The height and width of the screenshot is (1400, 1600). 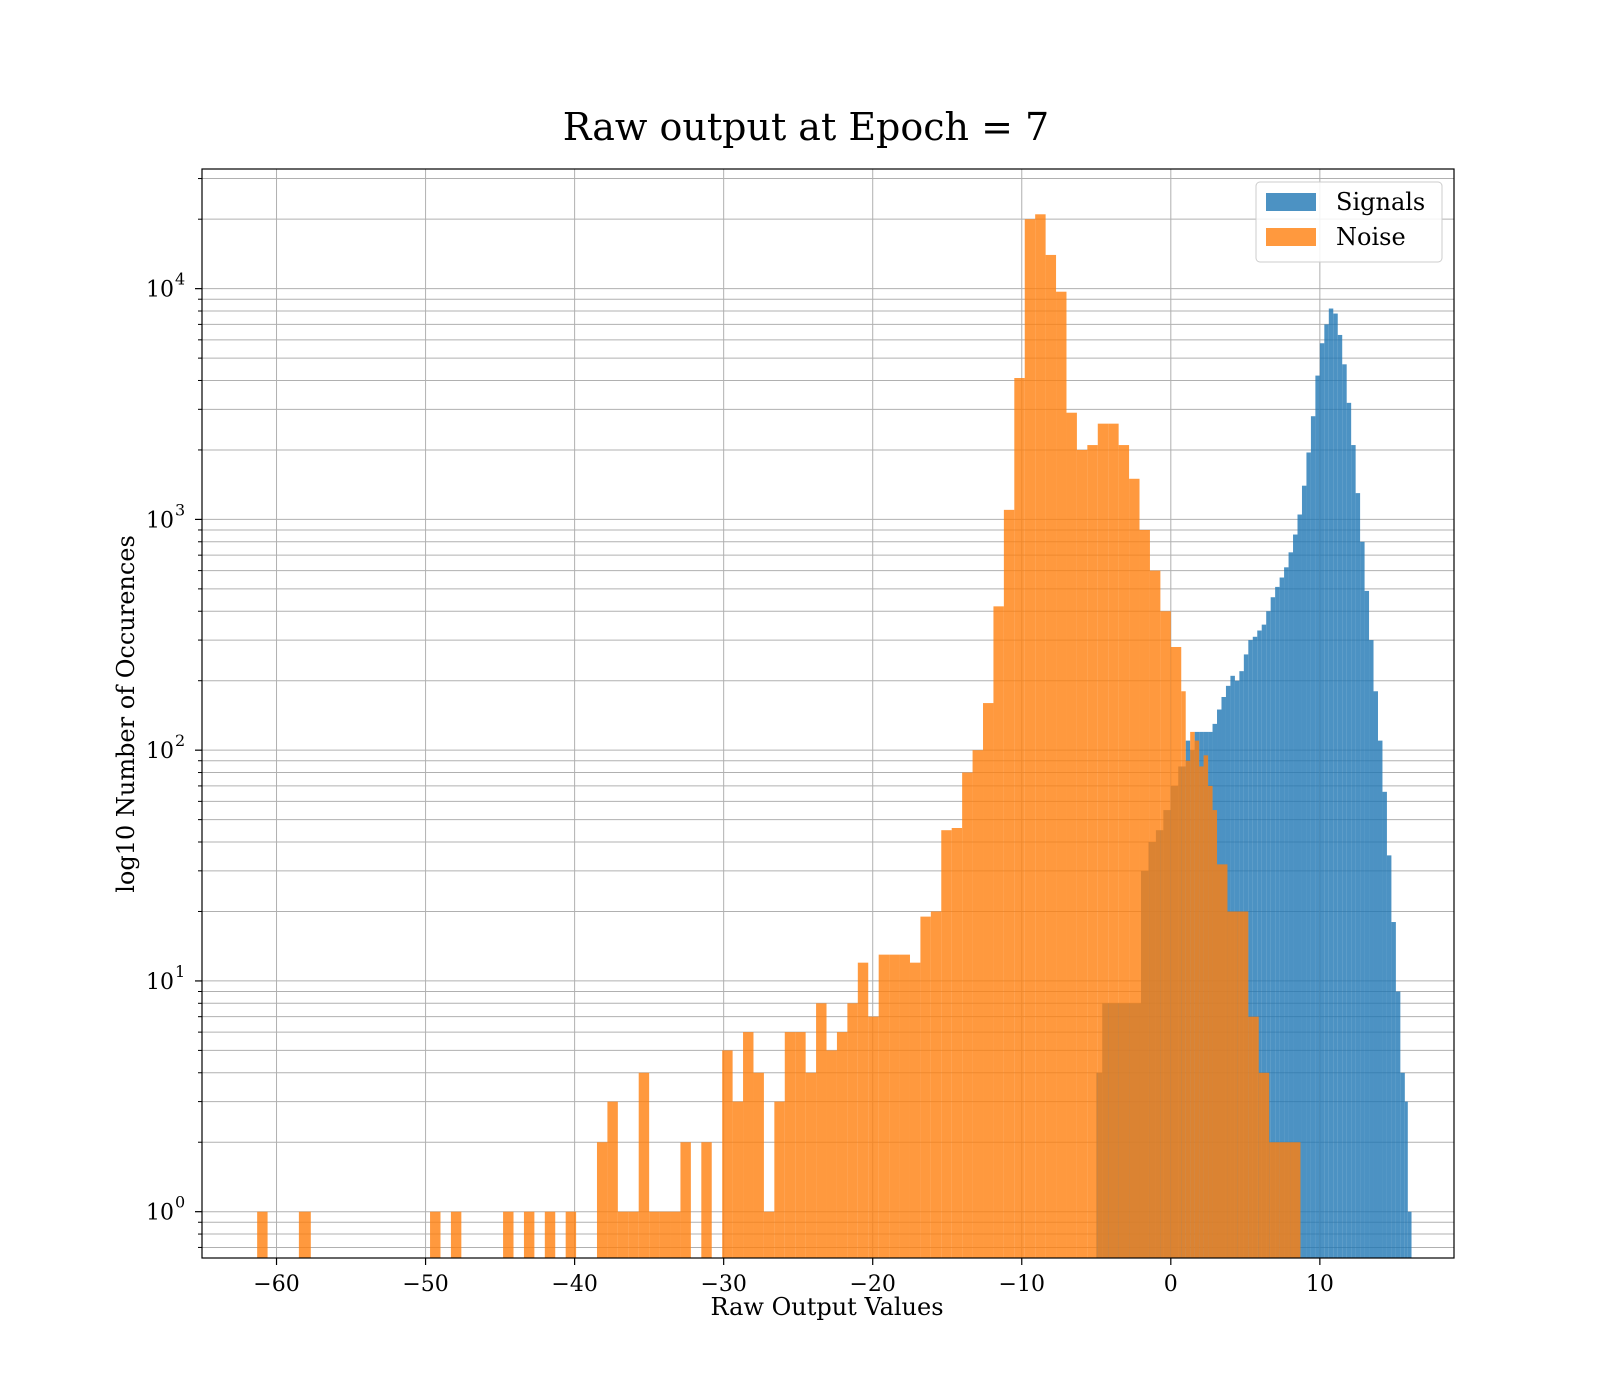 I want to click on legend-label: Signals, so click(x=1380, y=202).